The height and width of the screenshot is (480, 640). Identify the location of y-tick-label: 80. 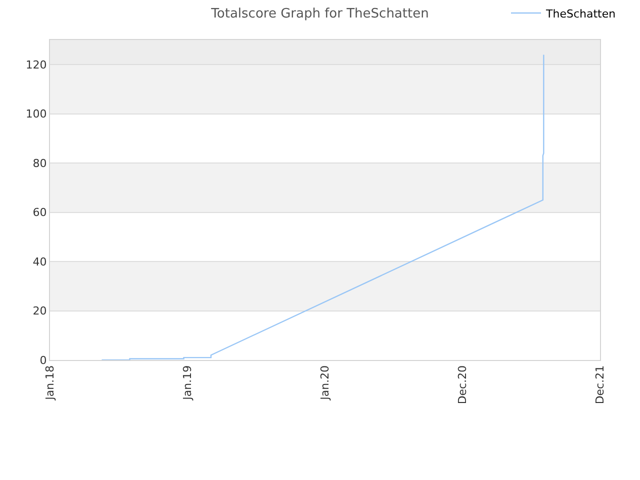
(39, 163).